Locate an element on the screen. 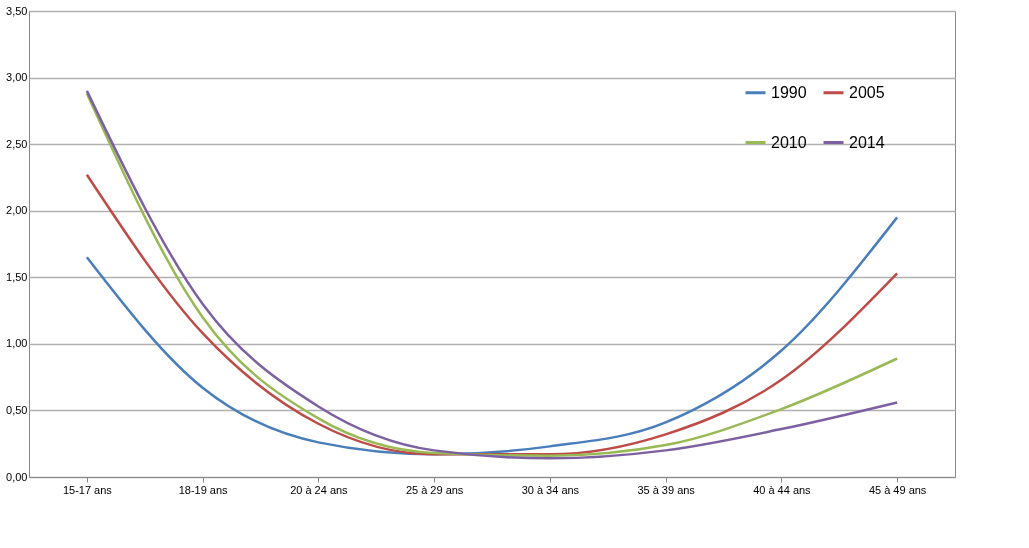 The image size is (1029, 548). y-tick-label: 1,00 is located at coordinates (17, 343).